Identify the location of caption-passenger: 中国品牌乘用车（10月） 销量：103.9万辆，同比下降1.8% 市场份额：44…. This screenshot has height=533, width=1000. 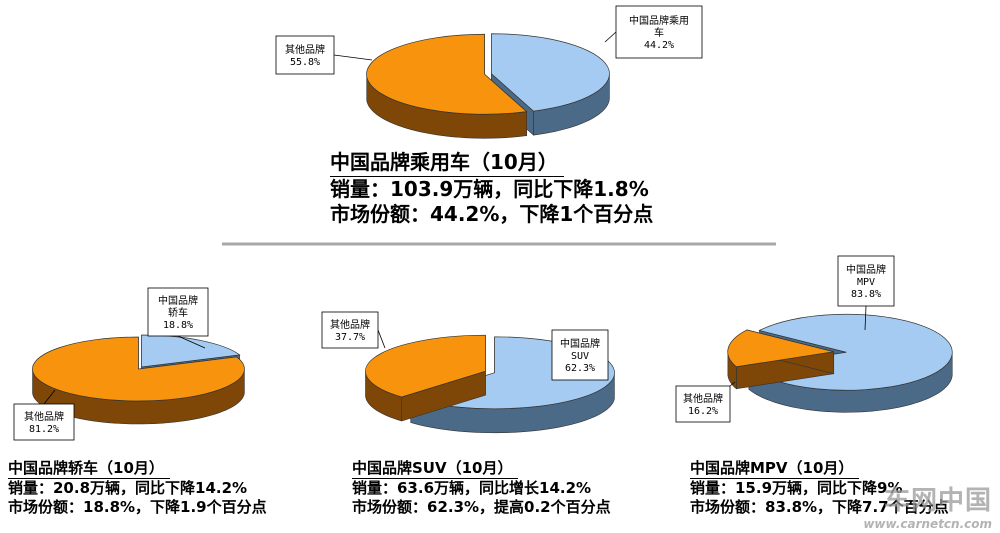
(491, 189).